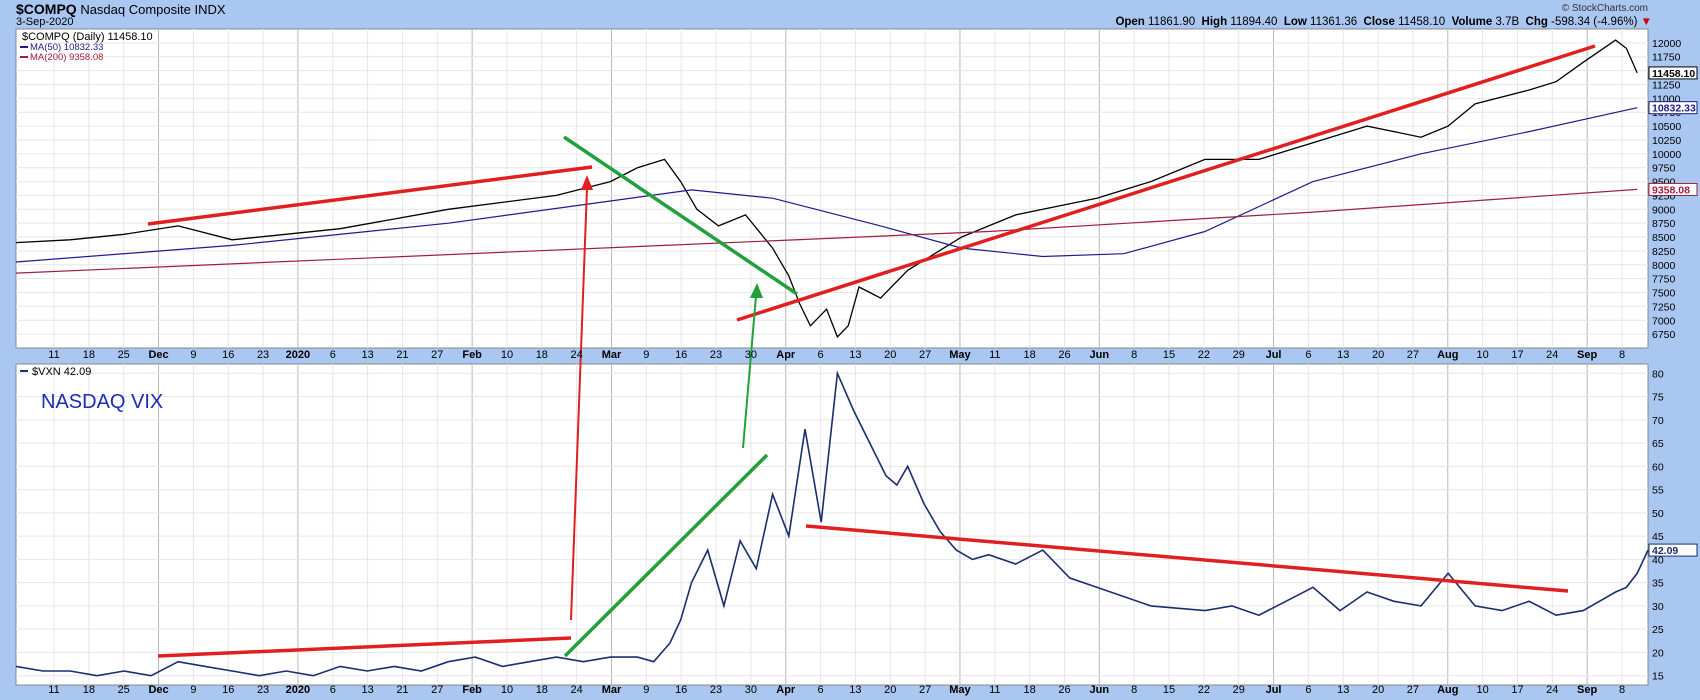 Image resolution: width=1700 pixels, height=700 pixels. Describe the element at coordinates (1536, 22) in the screenshot. I see `chg-label: Chg` at that location.